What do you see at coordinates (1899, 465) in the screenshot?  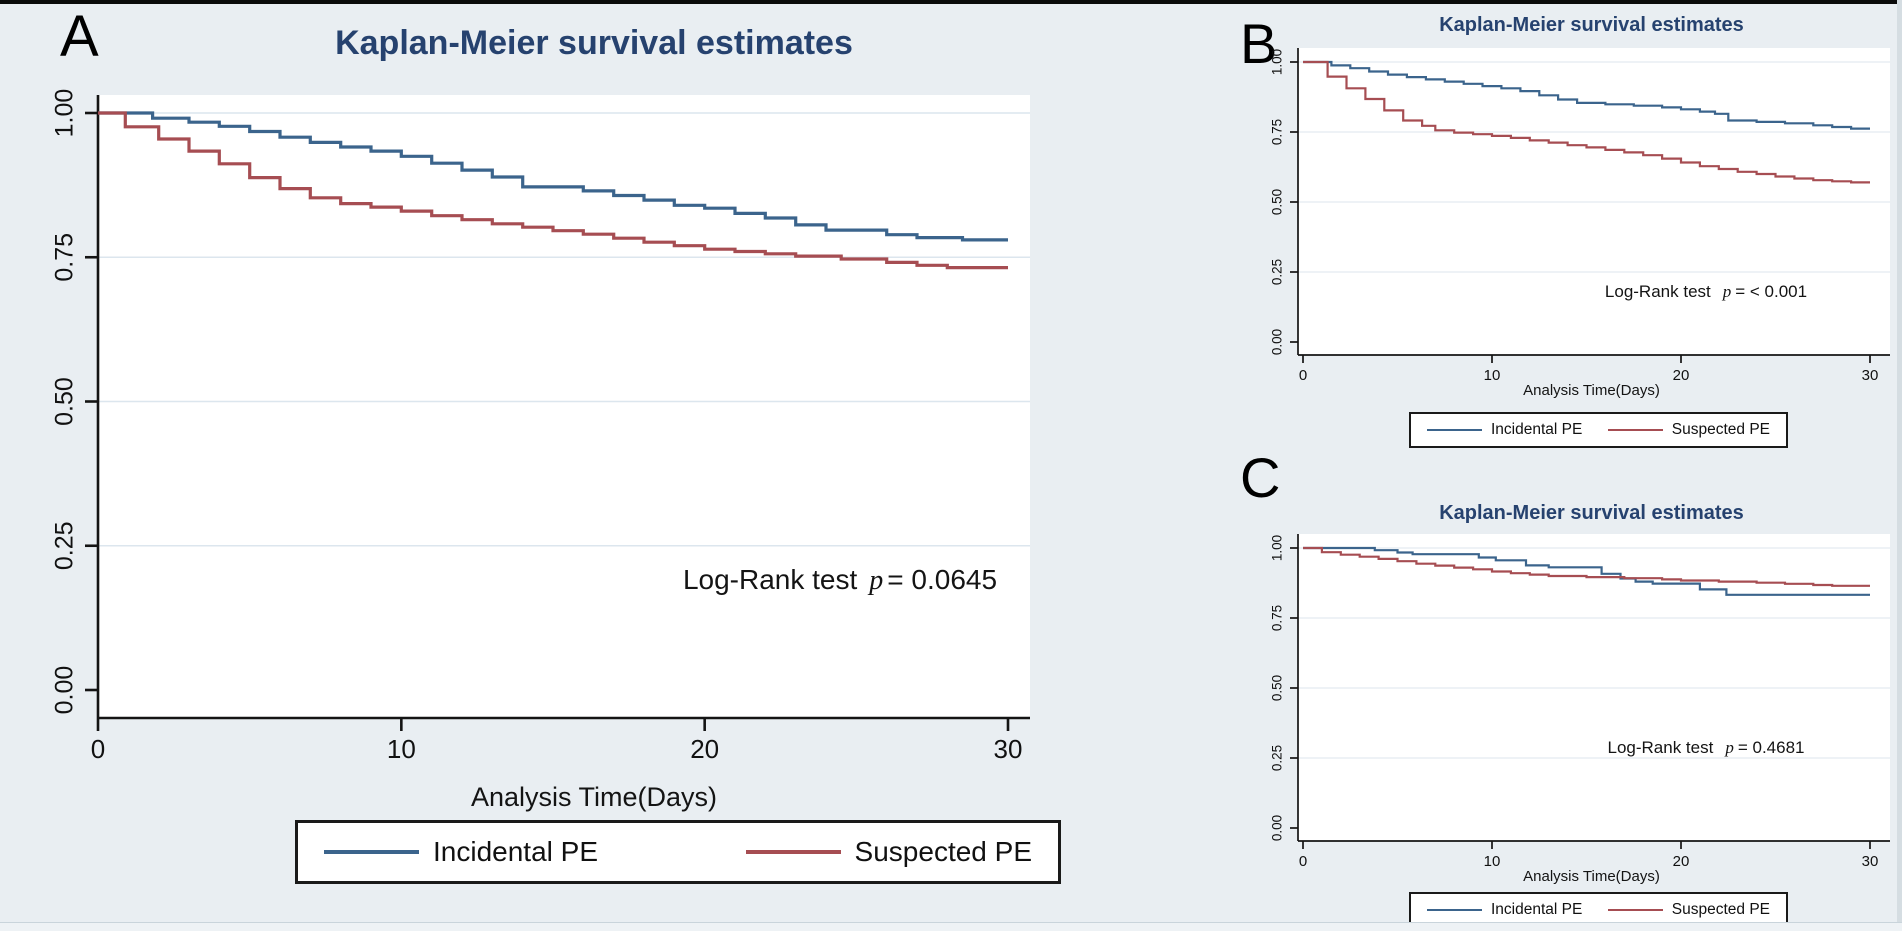 I see `figure-right-edge` at bounding box center [1899, 465].